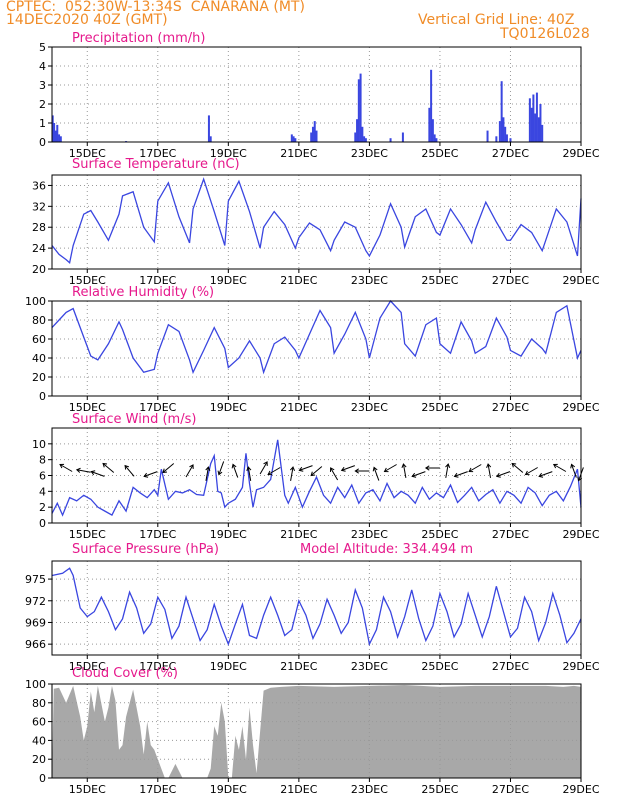 The image size is (618, 800). I want to click on humidity-line, so click(316, 337).